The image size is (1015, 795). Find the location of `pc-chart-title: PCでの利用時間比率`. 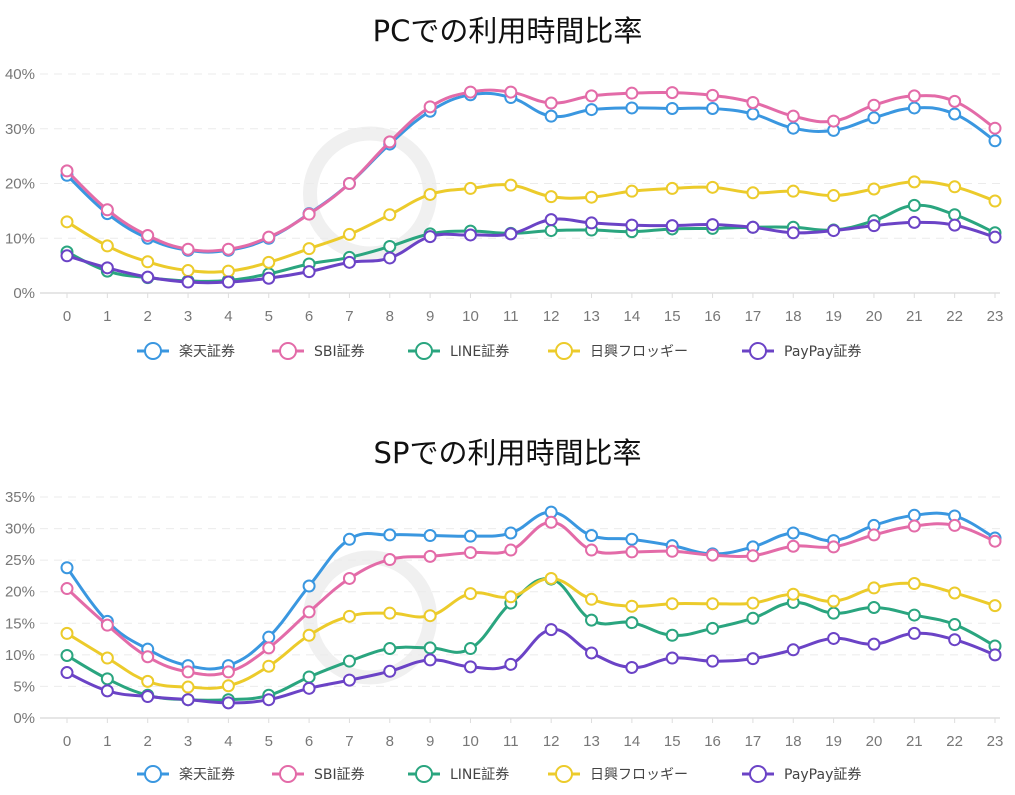

pc-chart-title: PCでの利用時間比率 is located at coordinates (507, 31).